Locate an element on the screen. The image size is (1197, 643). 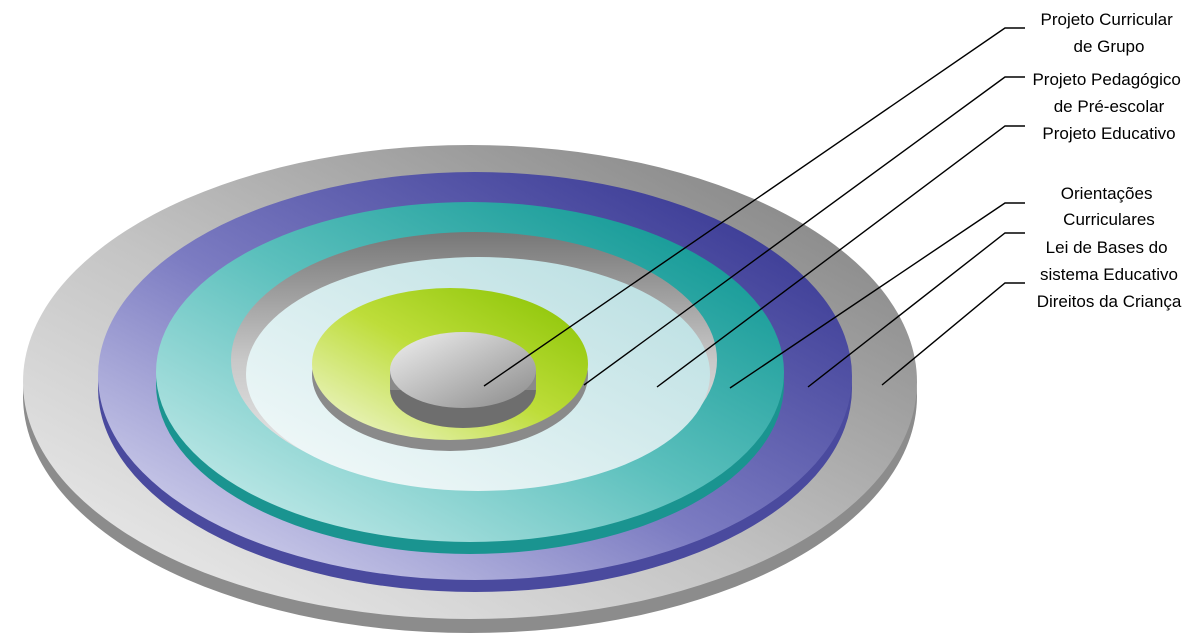
ring-projeto-curricular is located at coordinates (463, 380).